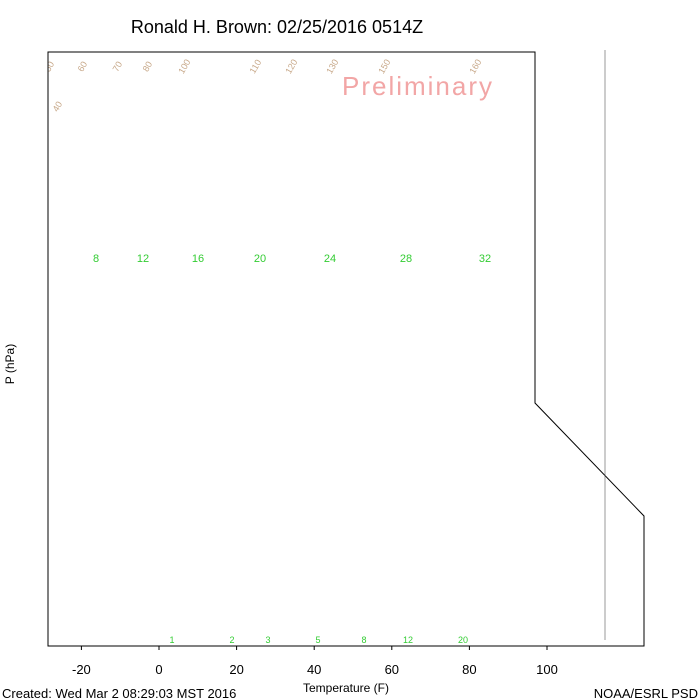 Image resolution: width=700 pixels, height=700 pixels. What do you see at coordinates (81, 669) in the screenshot?
I see `x-tick-label: -20` at bounding box center [81, 669].